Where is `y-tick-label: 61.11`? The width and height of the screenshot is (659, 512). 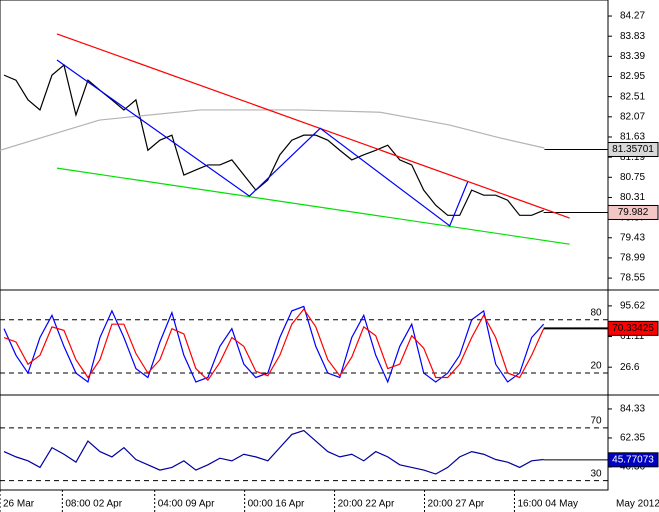
y-tick-label: 61.11 is located at coordinates (632, 336).